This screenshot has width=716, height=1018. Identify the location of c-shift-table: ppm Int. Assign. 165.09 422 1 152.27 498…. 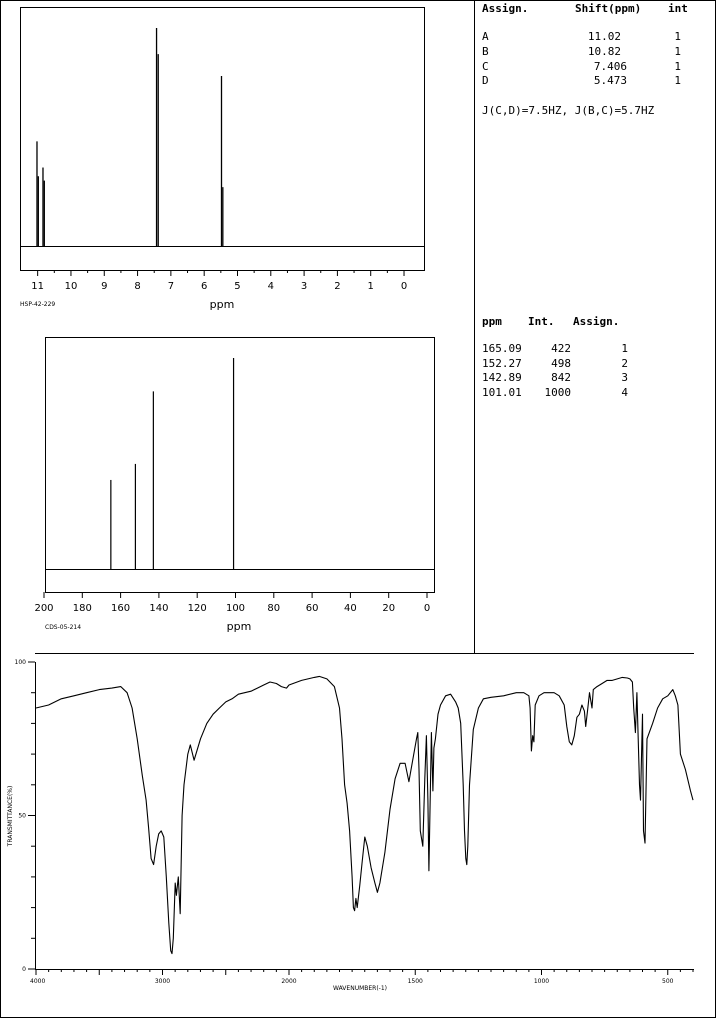
(555, 357).